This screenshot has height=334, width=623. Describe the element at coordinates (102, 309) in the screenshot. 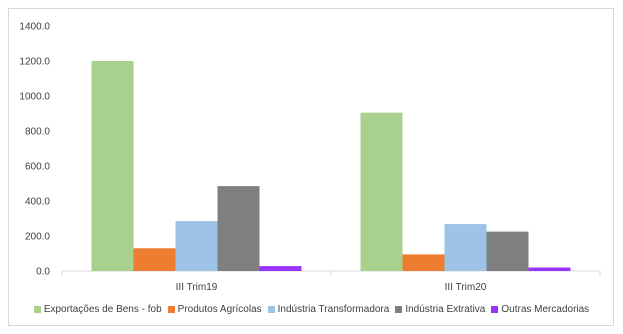

I see `legend-label: Exportações de Bens - fob` at that location.